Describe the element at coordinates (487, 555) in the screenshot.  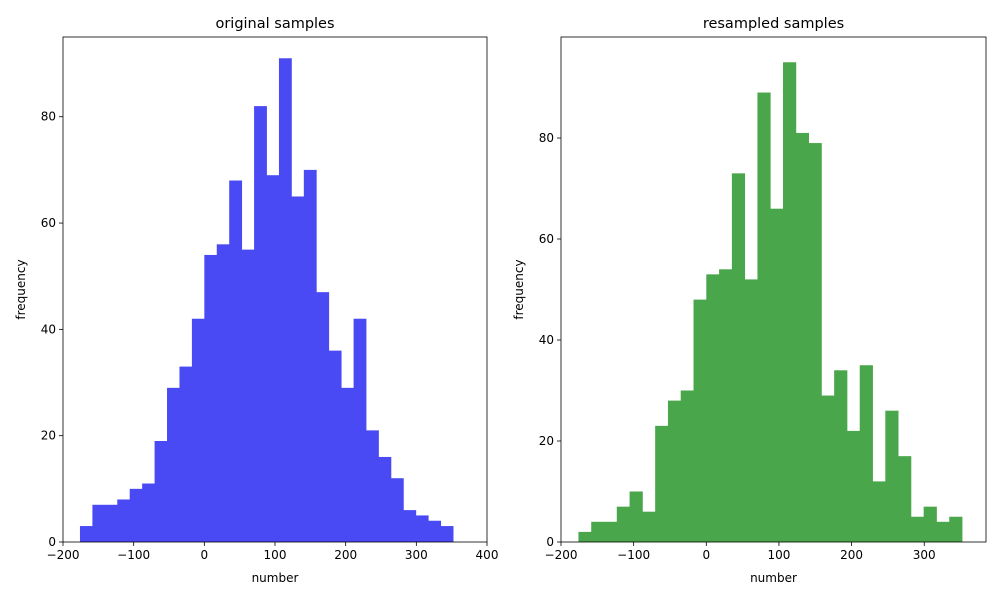
I see `x-tick-label: 400` at that location.